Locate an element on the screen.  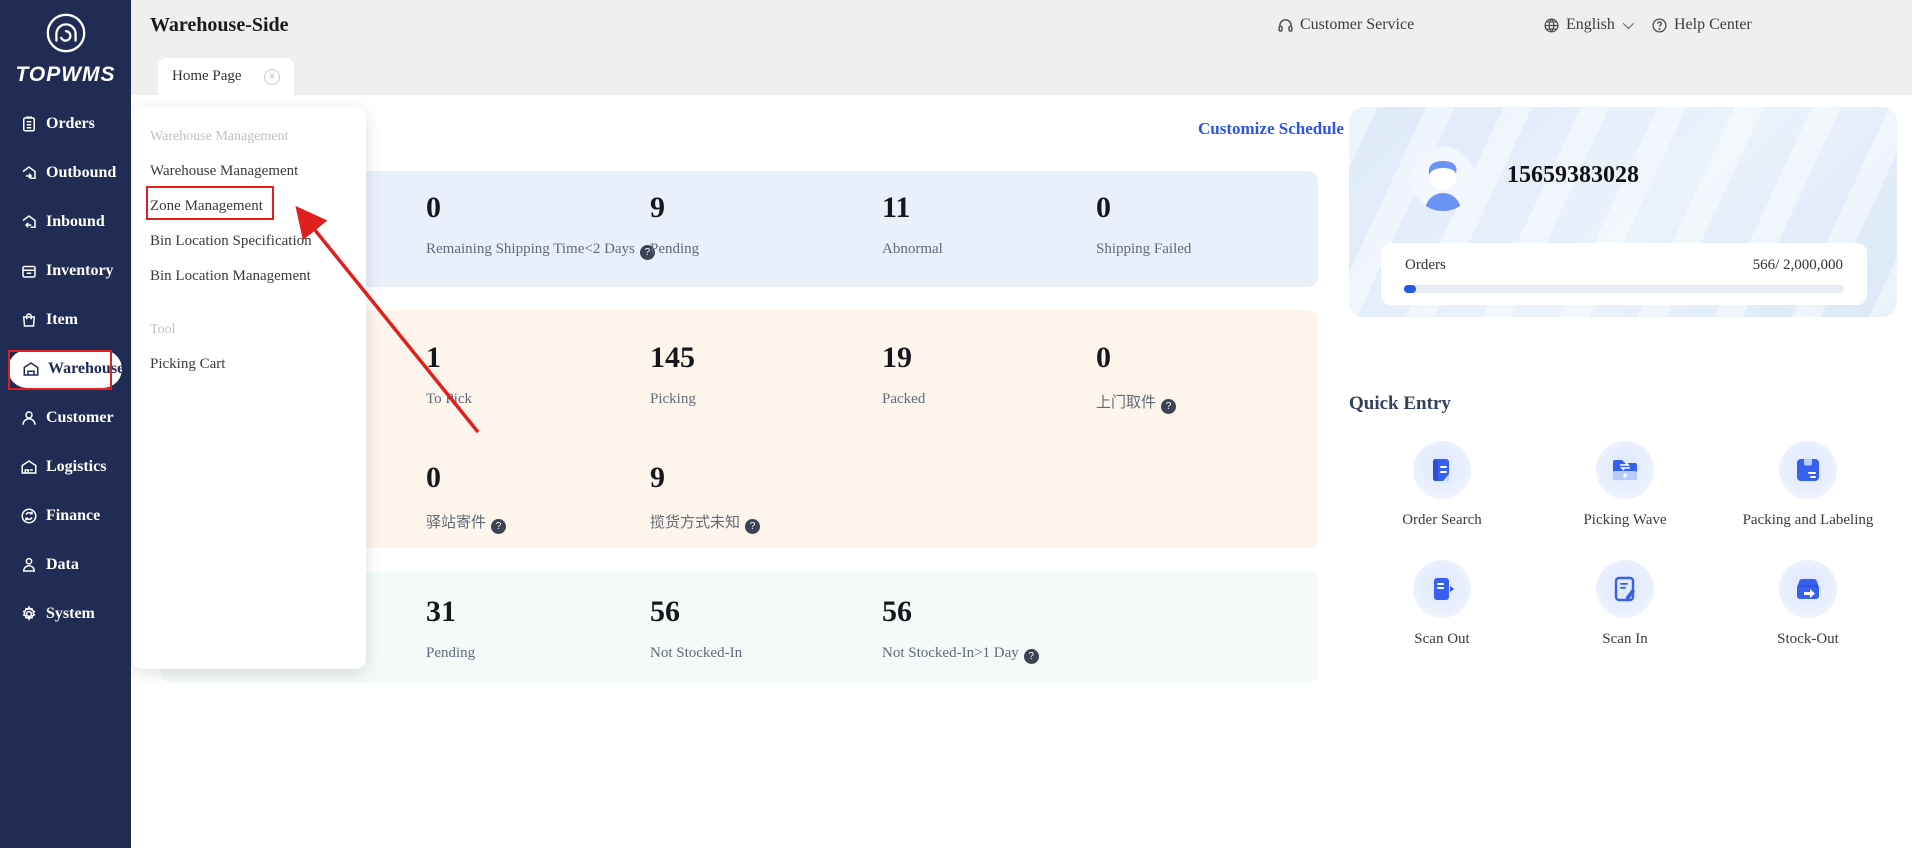
stat-label: 驿站寄件 is located at coordinates (456, 523).